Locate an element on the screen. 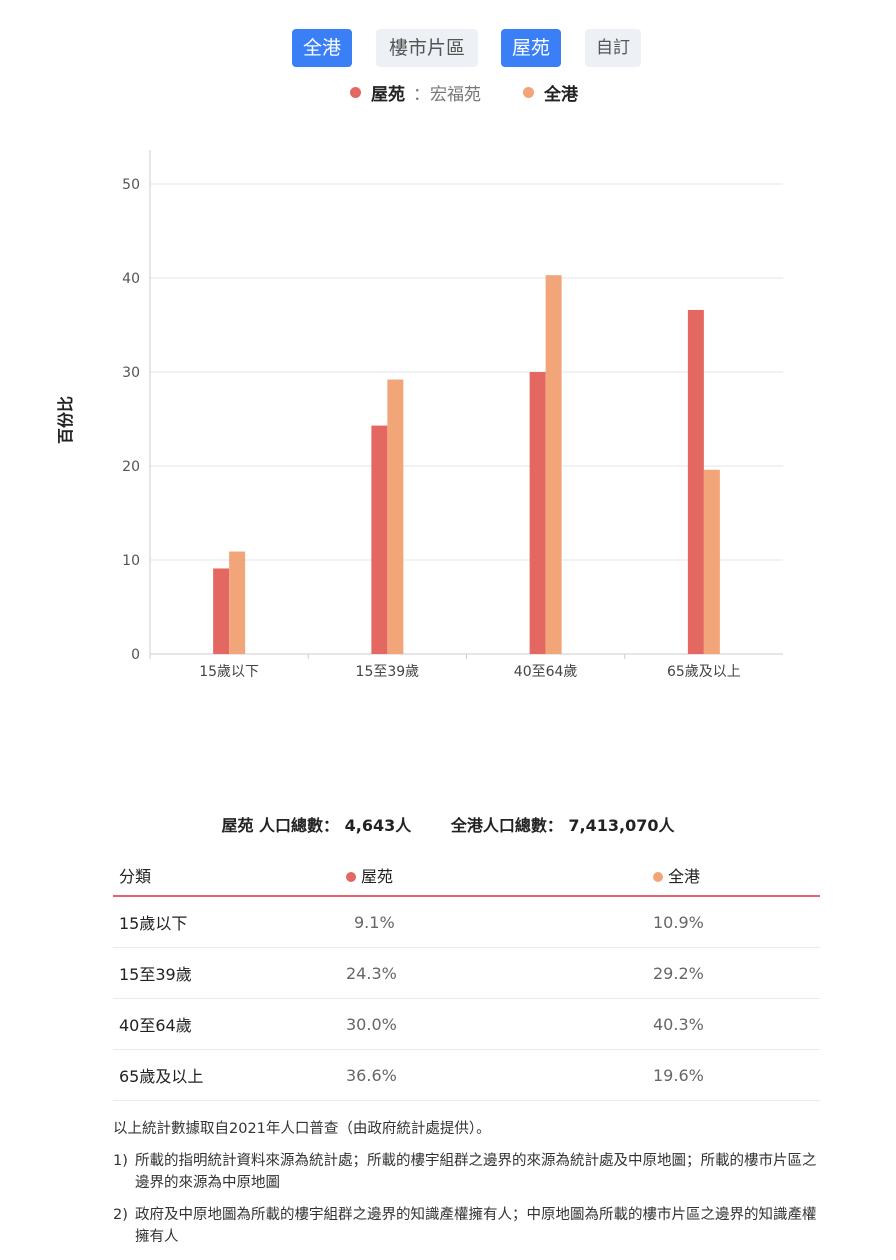  legend-hk-label: 全港 is located at coordinates (561, 95).